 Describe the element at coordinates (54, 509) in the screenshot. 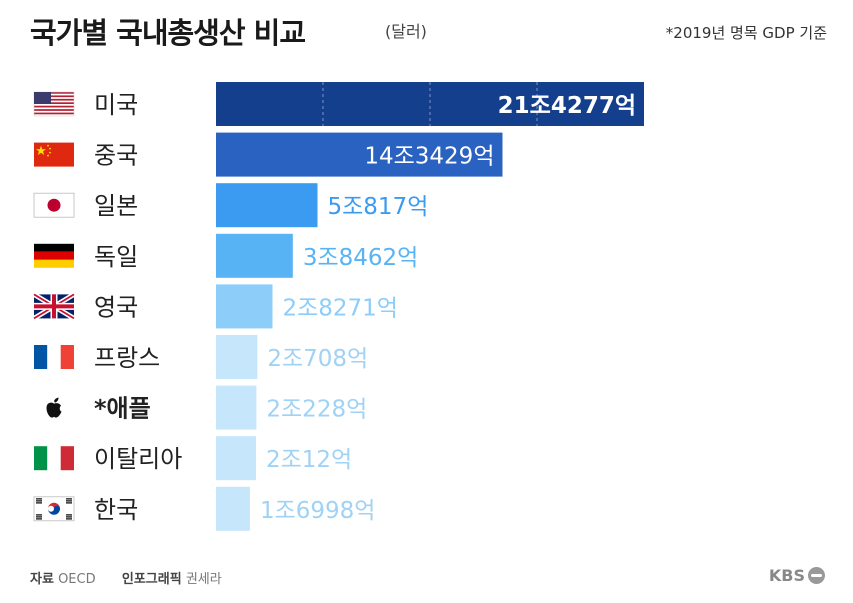

I see `korea-flag-icon` at that location.